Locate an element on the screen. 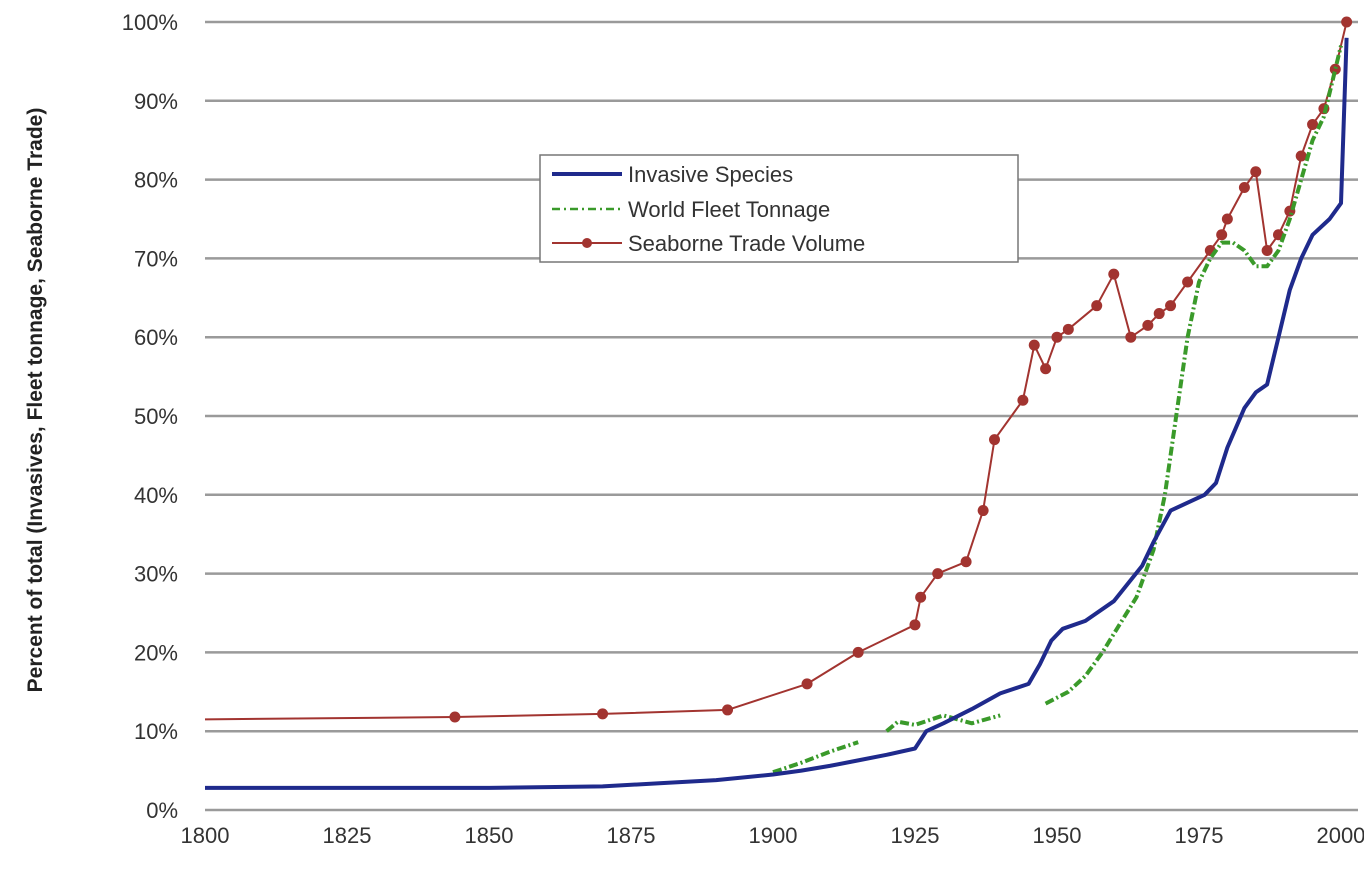 The width and height of the screenshot is (1364, 869). y-tick-label: 60% is located at coordinates (156, 337).